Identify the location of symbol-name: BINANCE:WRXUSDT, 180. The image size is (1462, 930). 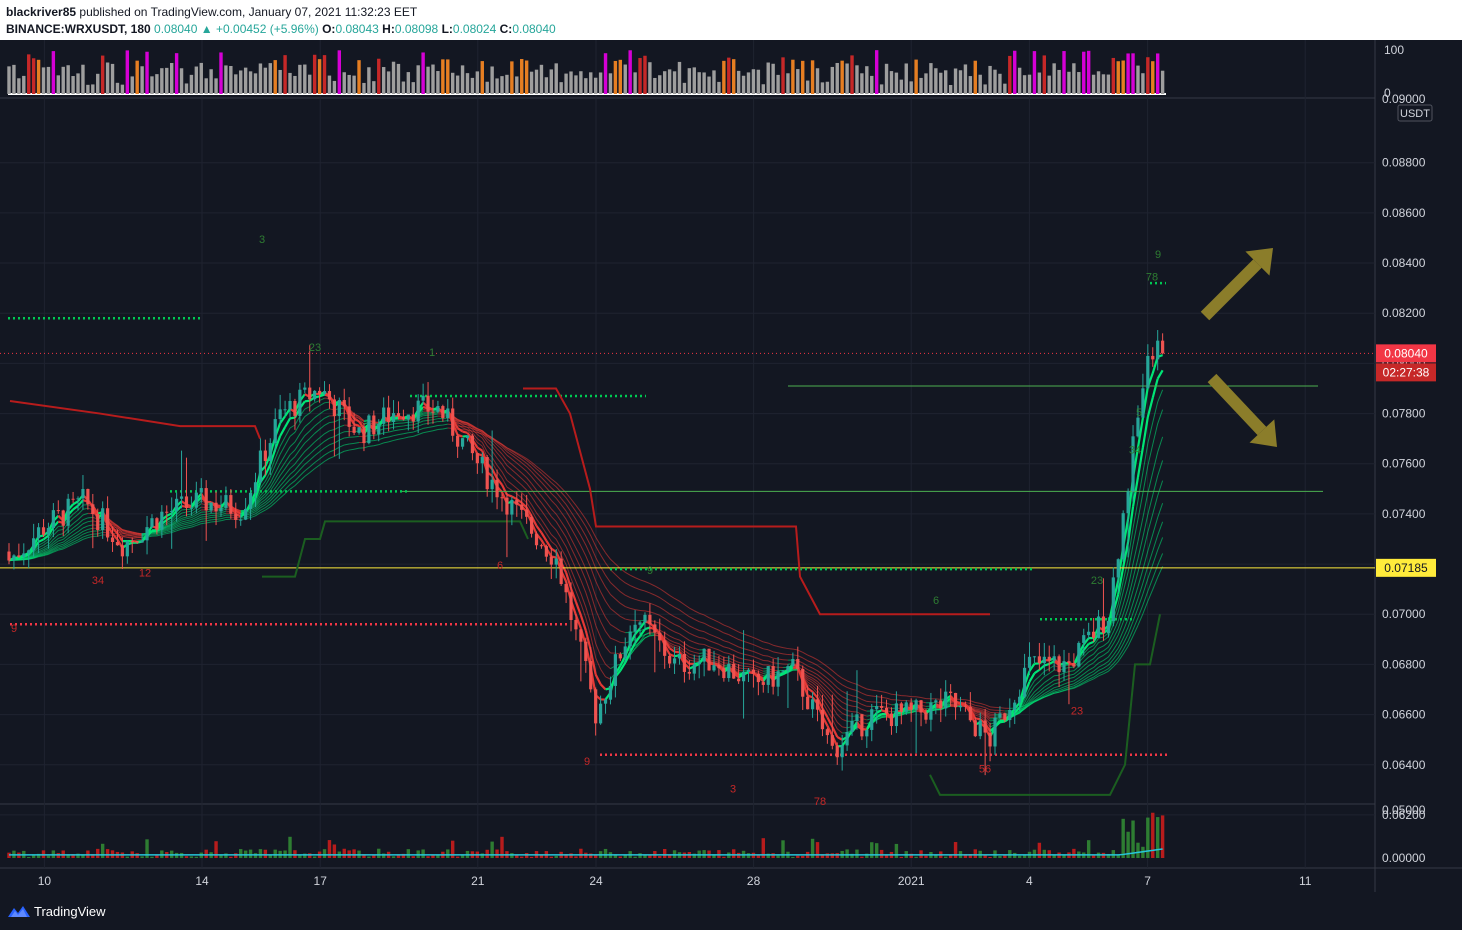
(78, 29).